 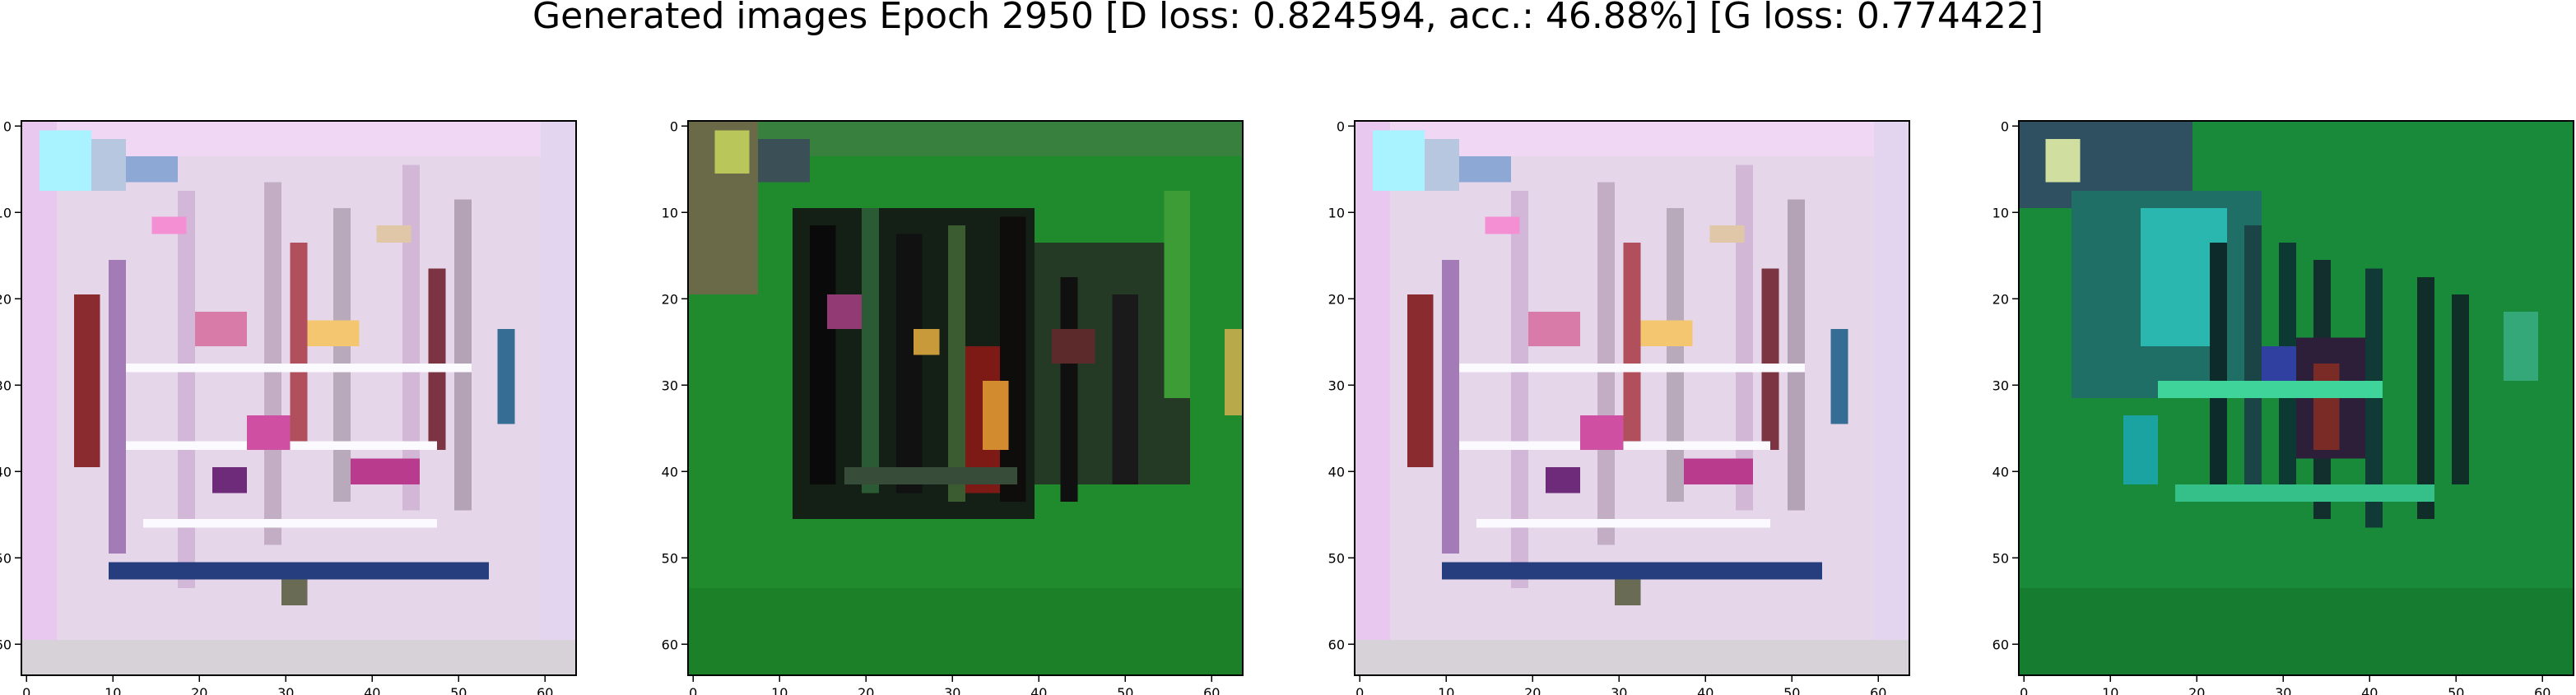 I want to click on y-tick-label-panel-2-2: 20, so click(x=670, y=299).